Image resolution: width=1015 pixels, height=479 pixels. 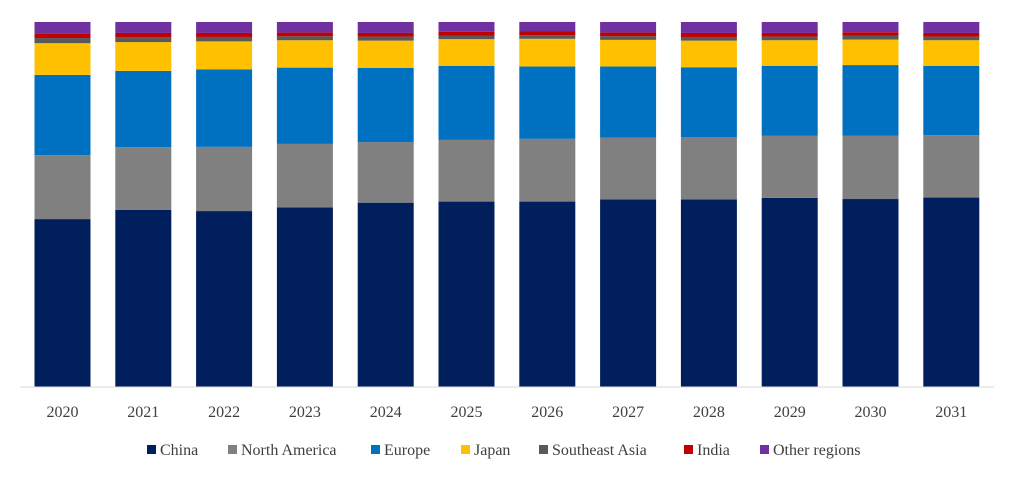 I want to click on bar-2030-japan, so click(x=870, y=52).